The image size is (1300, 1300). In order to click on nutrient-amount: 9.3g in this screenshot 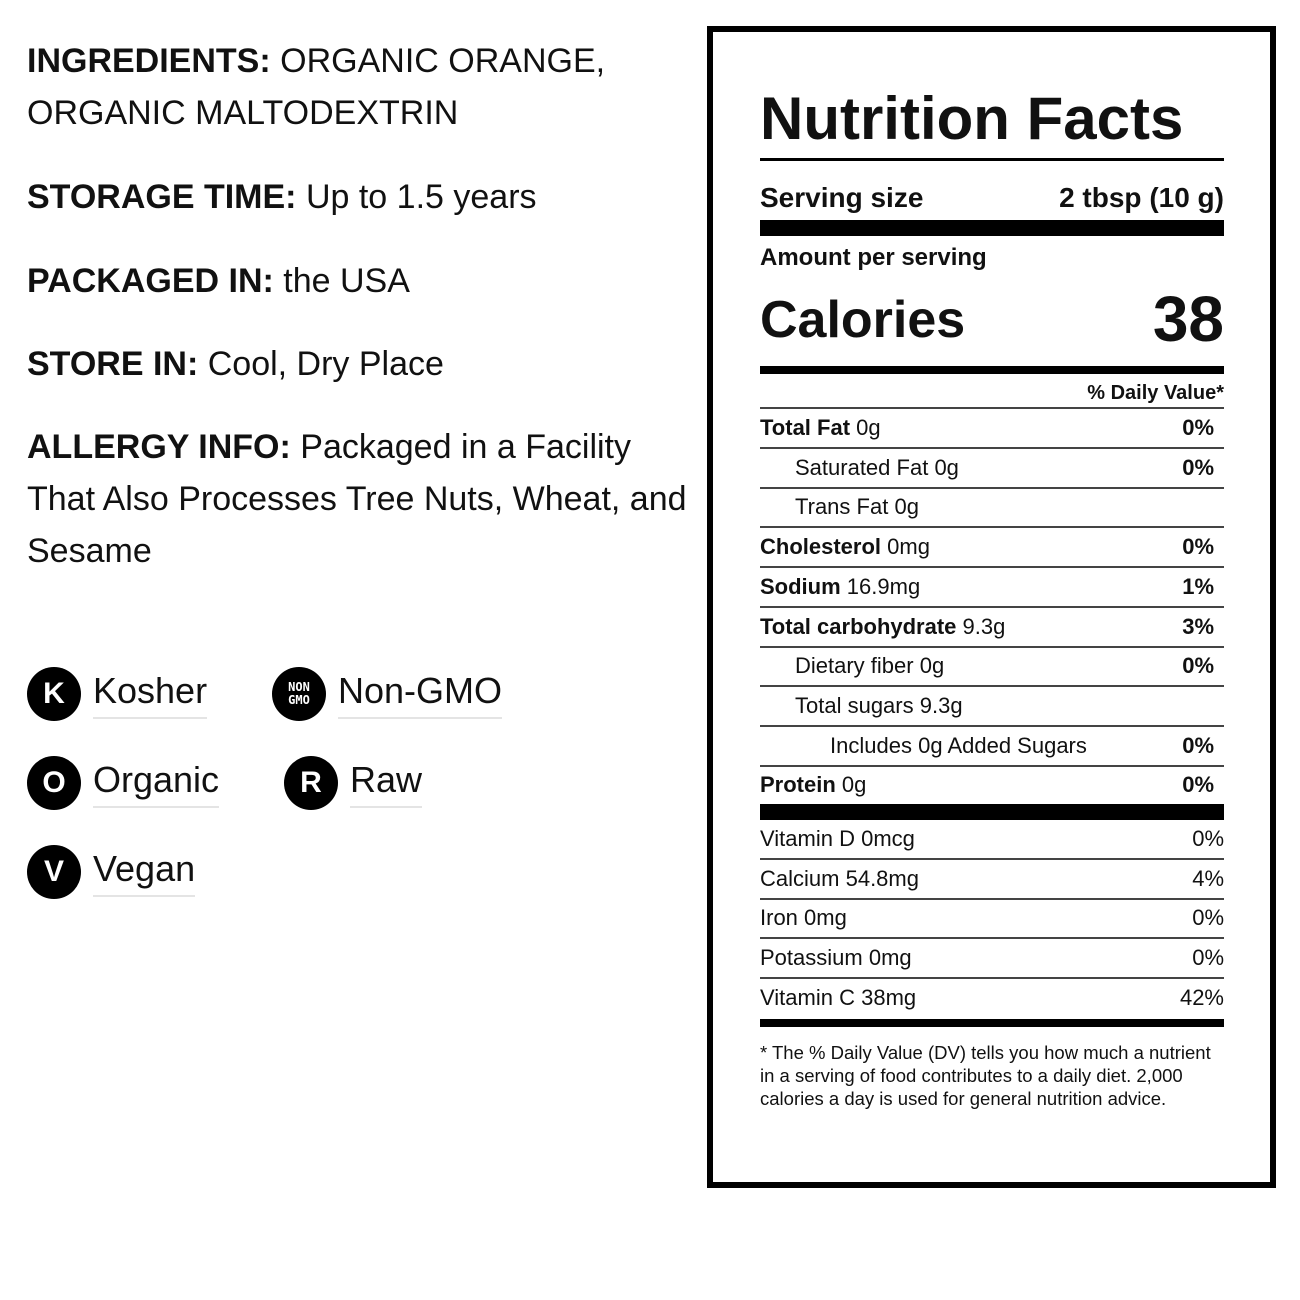, I will do `click(984, 626)`.